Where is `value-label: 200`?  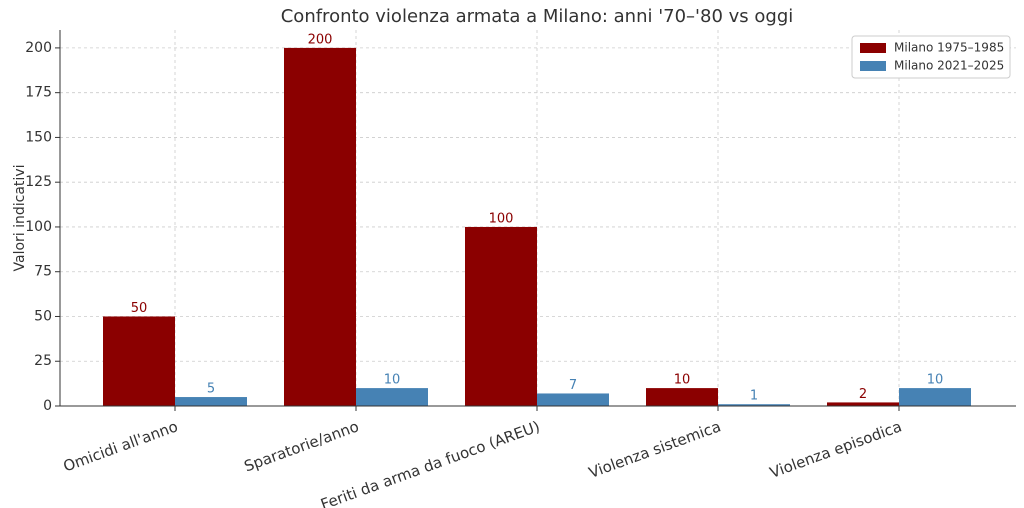 value-label: 200 is located at coordinates (320, 39).